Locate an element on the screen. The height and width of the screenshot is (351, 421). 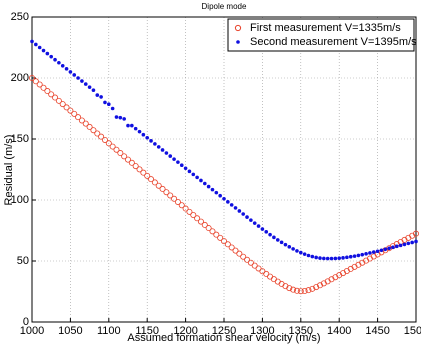
y-axis-label: Residual (m/s) is located at coordinates (9, 170).